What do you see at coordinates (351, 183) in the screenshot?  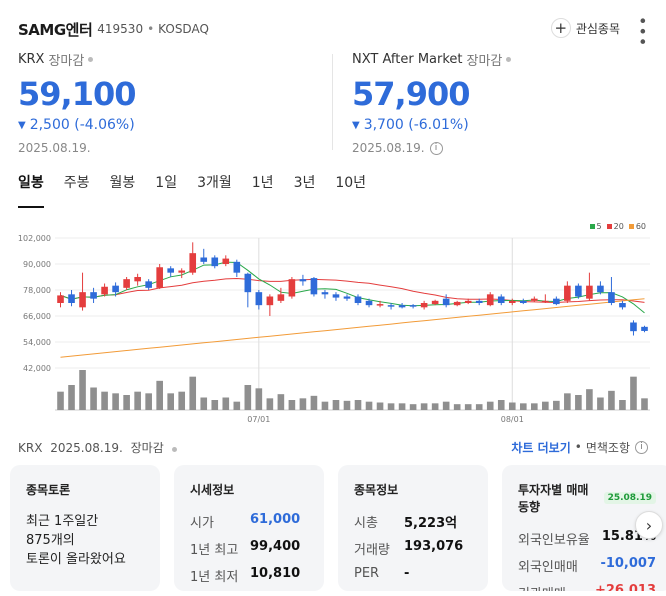 I see `tab-10year: 10년` at bounding box center [351, 183].